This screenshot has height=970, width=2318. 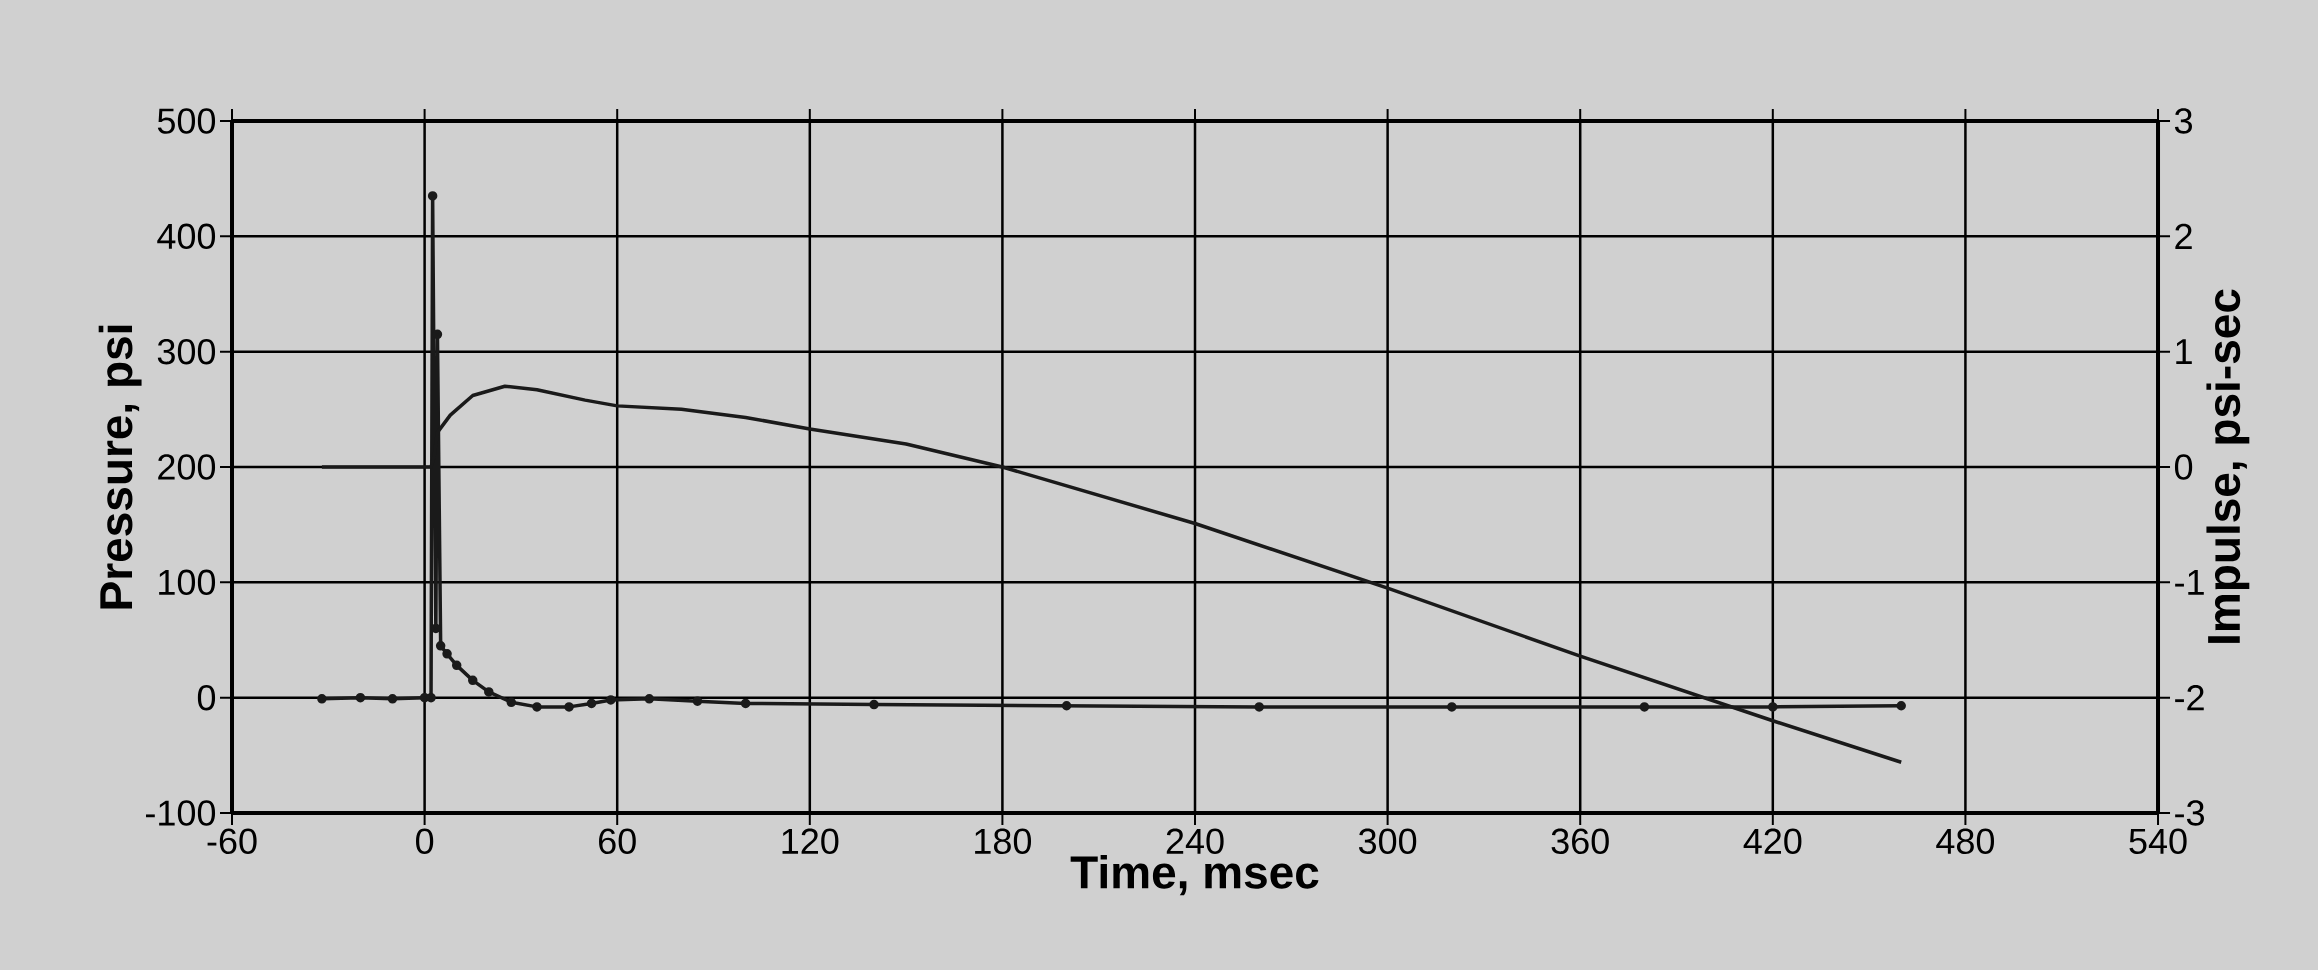 I want to click on x-tick-label: 0, so click(x=425, y=841).